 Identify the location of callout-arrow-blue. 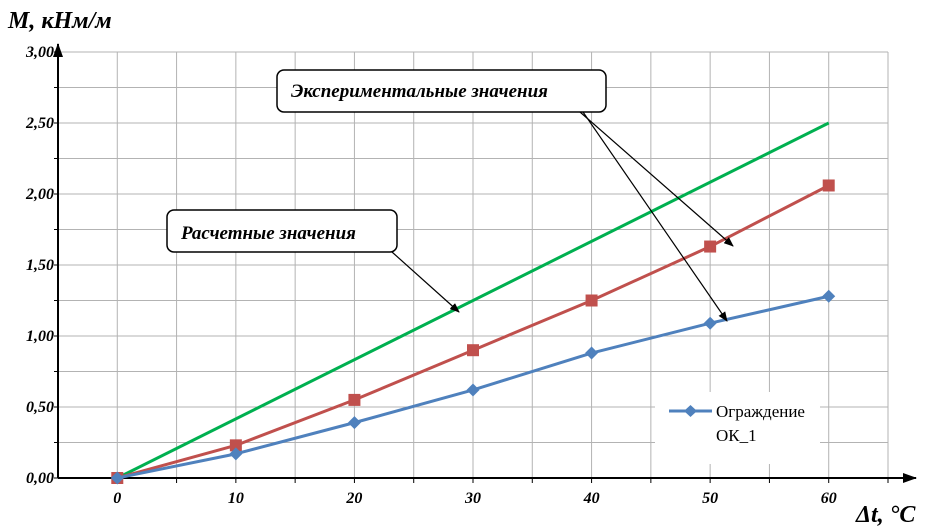
(655, 216).